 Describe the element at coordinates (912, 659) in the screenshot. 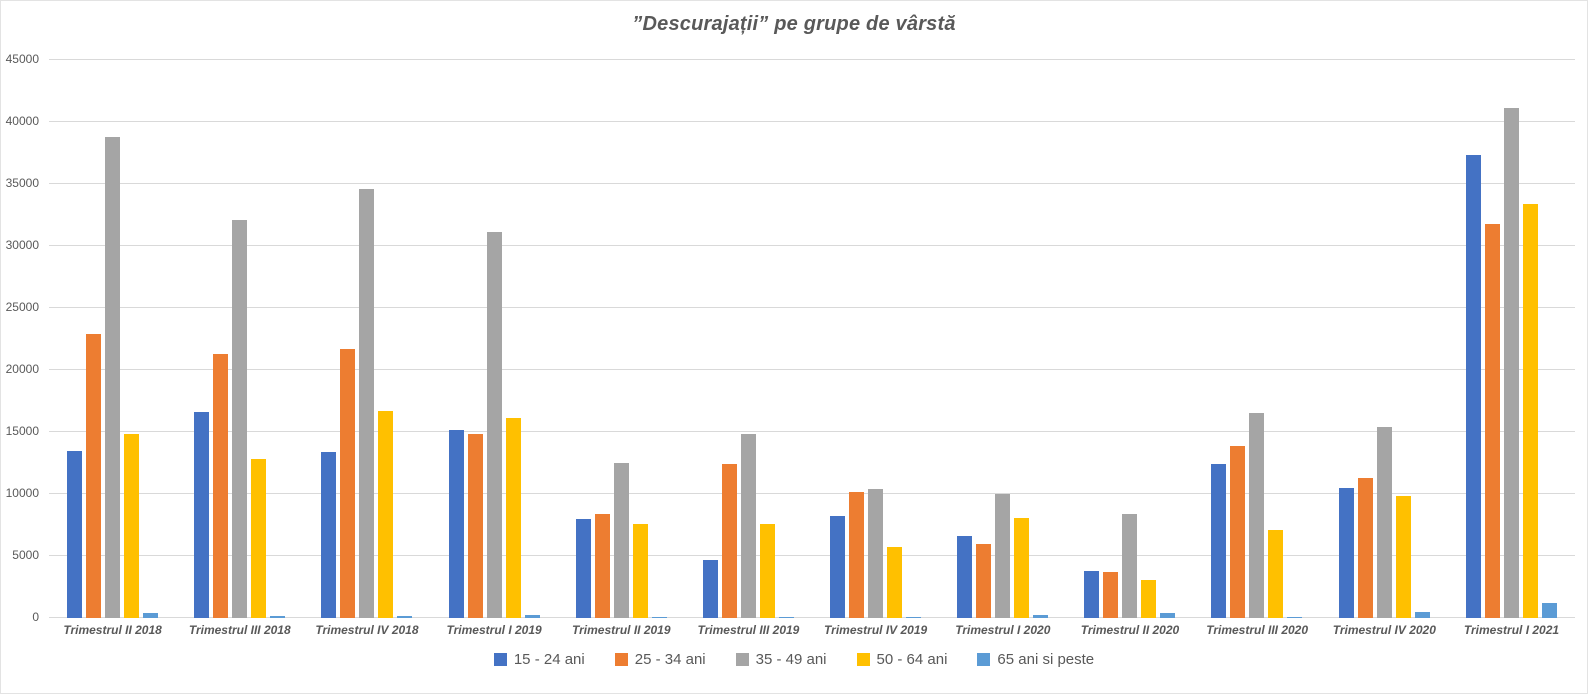

I see `legend-label: 50 - 64 ani` at that location.